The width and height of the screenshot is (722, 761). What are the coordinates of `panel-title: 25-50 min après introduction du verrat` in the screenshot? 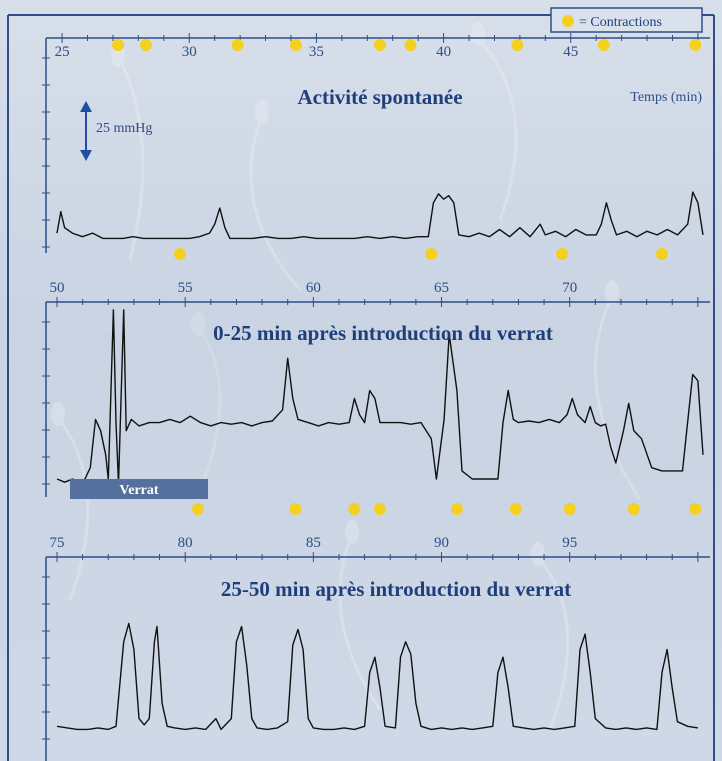 It's located at (396, 589).